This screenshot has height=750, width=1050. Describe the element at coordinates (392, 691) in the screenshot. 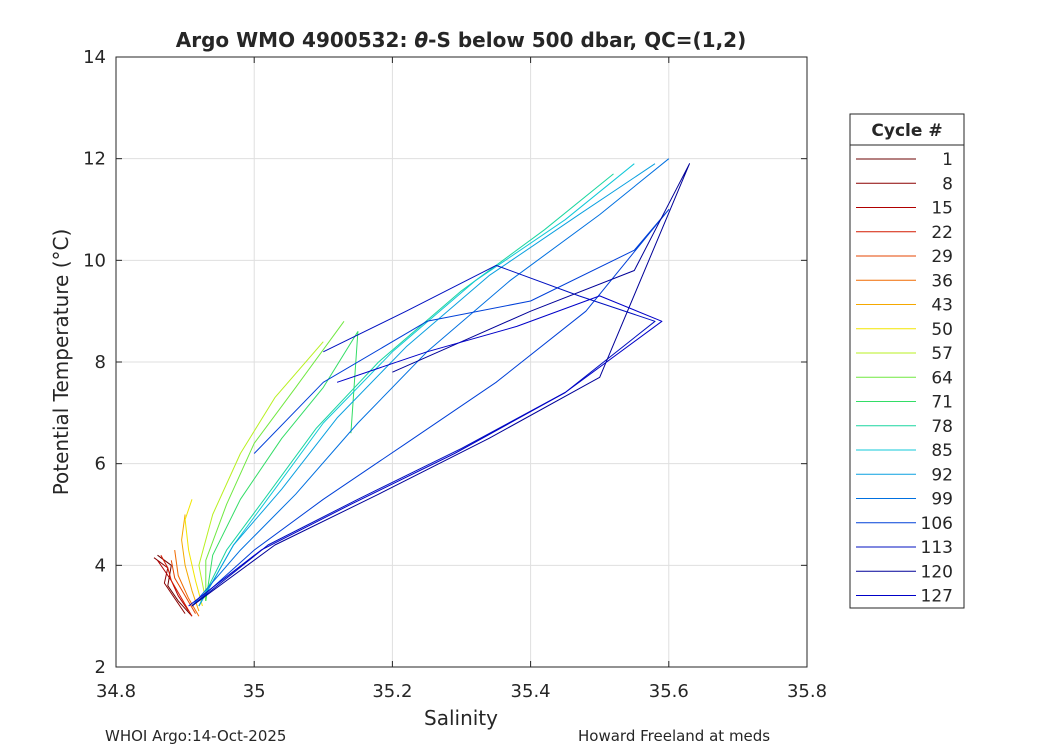

I see `x-tick-label: 35.2` at that location.